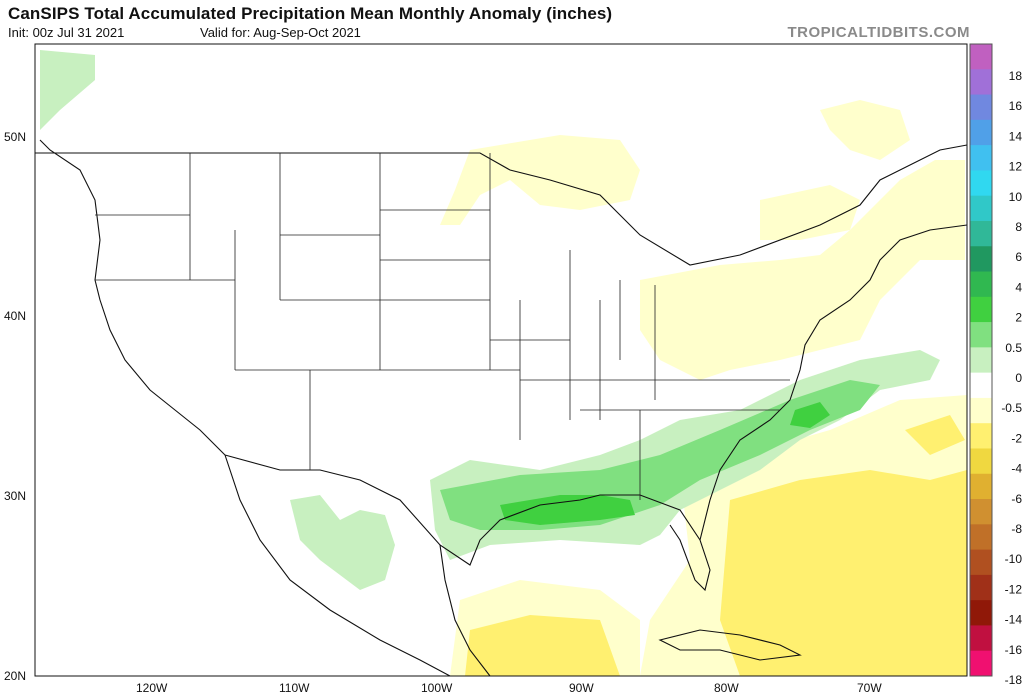 This screenshot has width=1024, height=696. What do you see at coordinates (1016, 529) in the screenshot?
I see `colorbar-tick-label: -8` at bounding box center [1016, 529].